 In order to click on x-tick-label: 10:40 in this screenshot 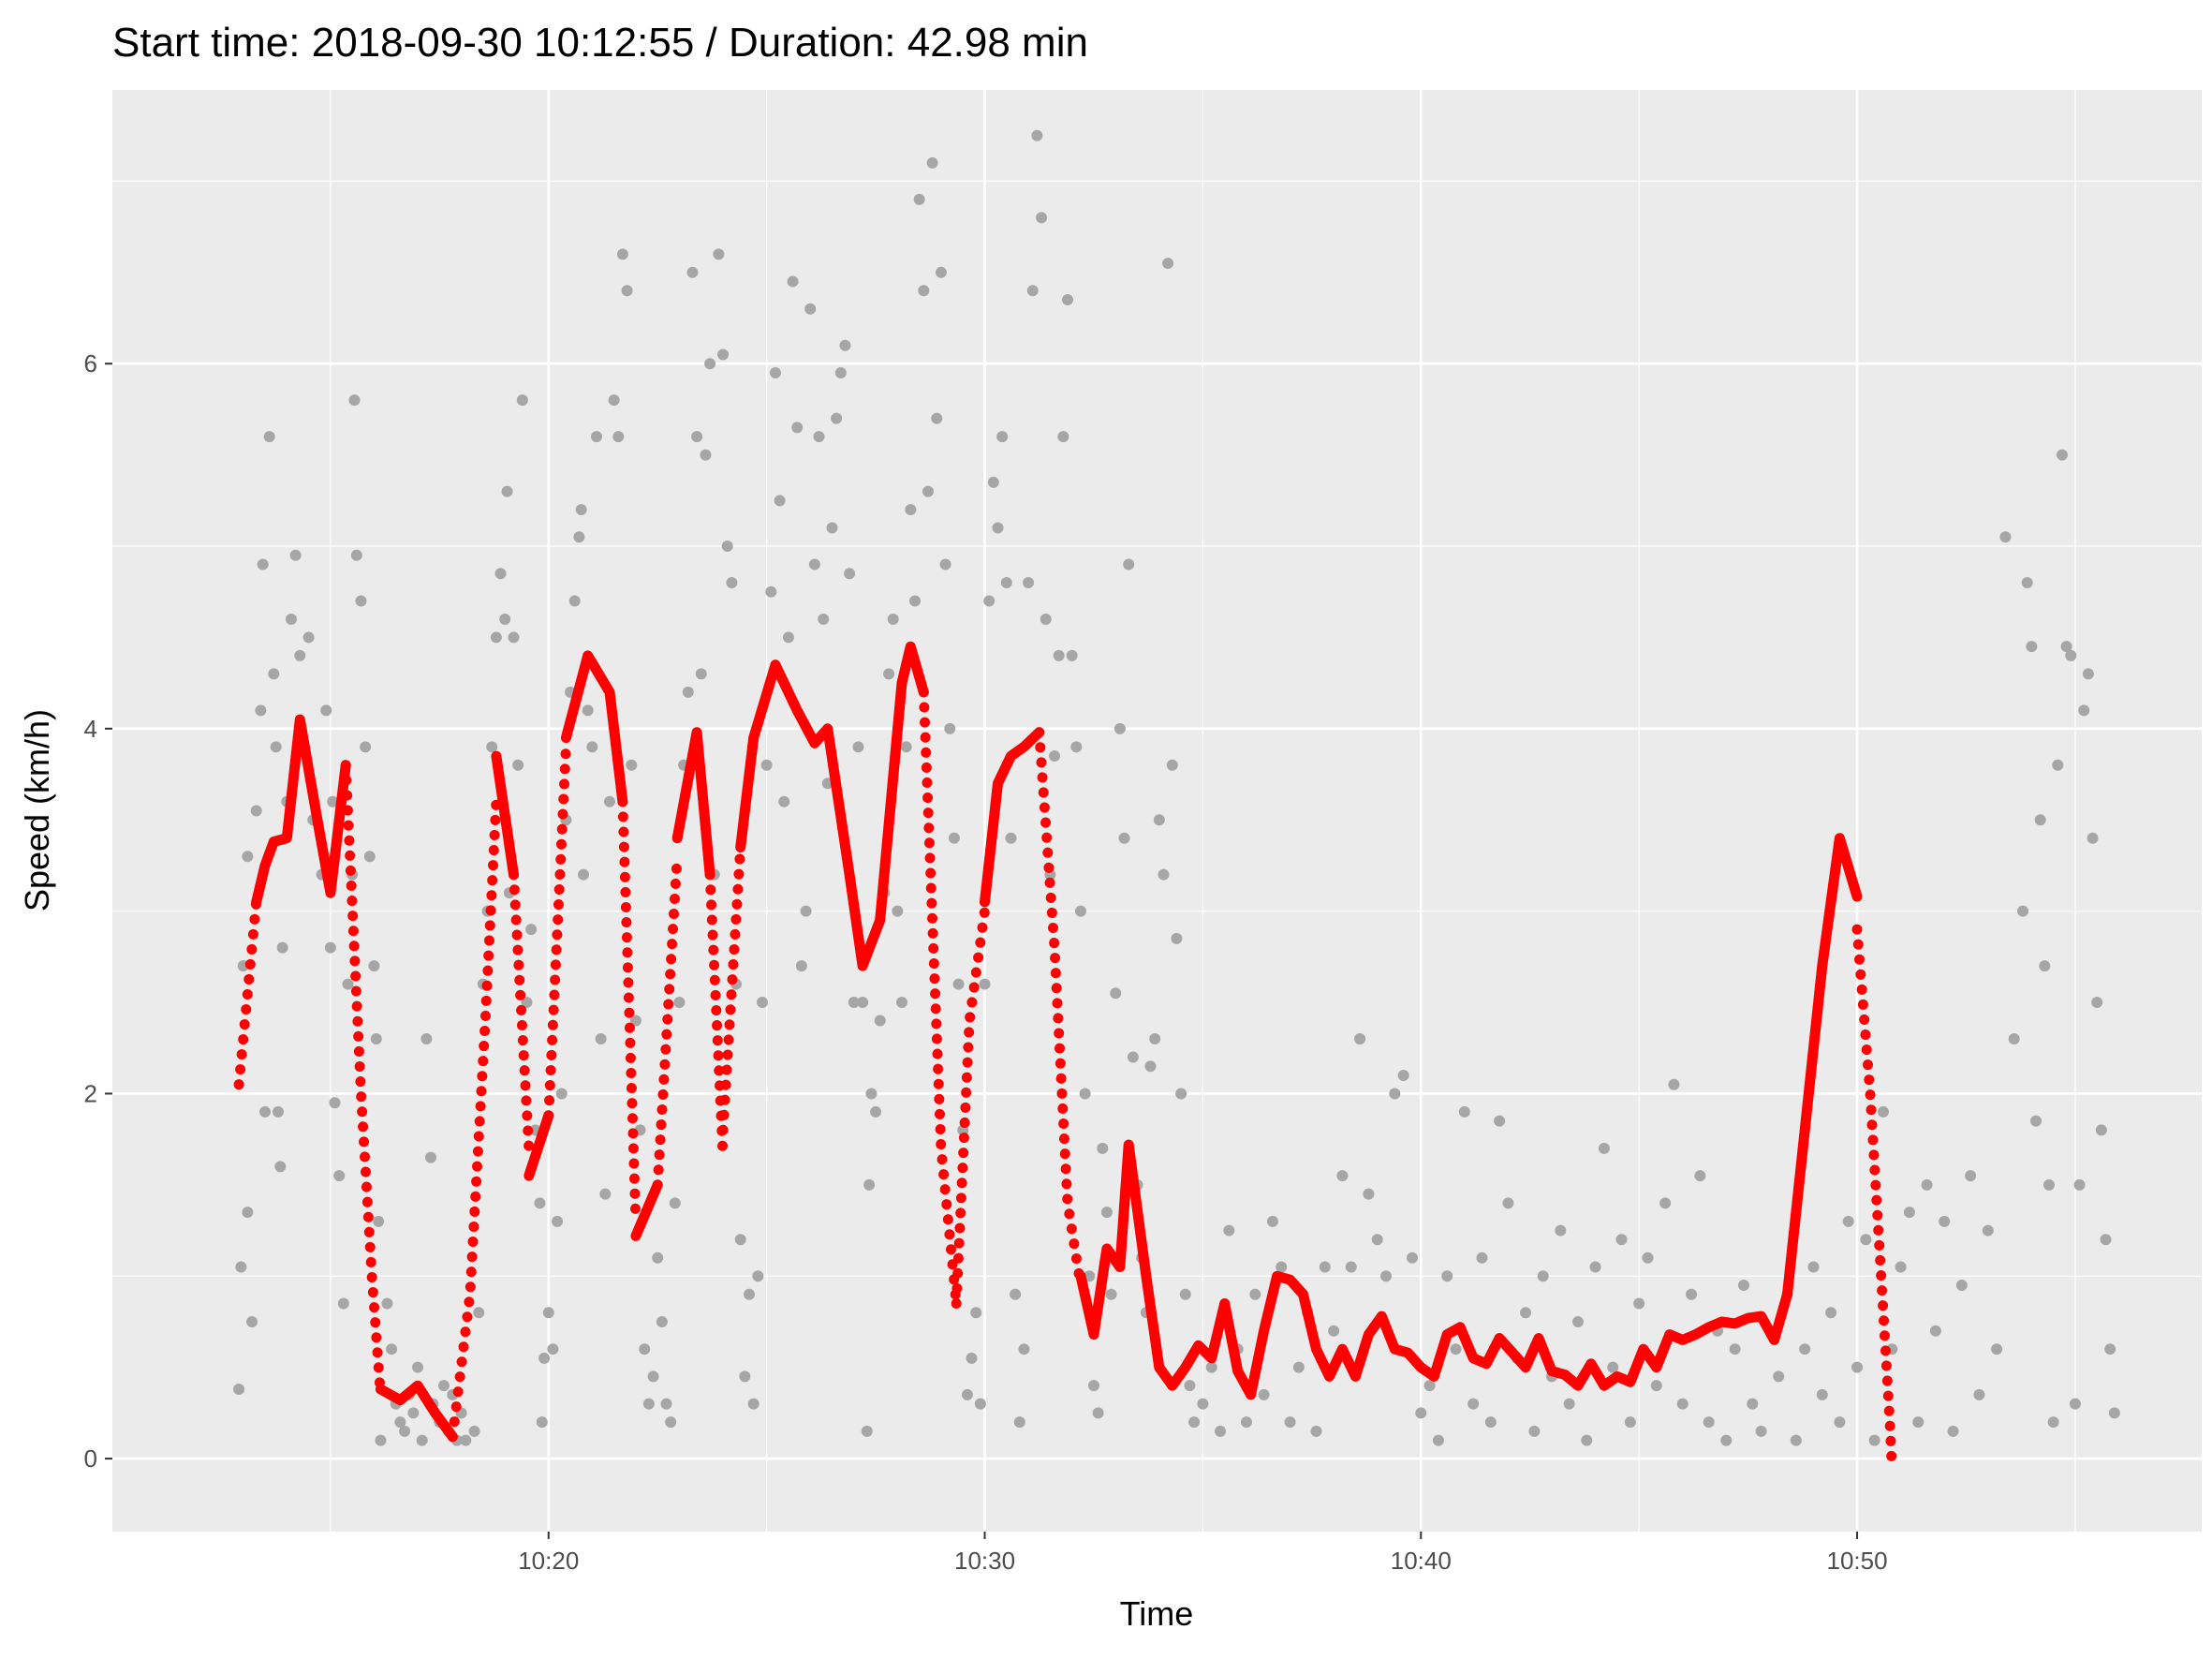, I will do `click(1422, 1561)`.